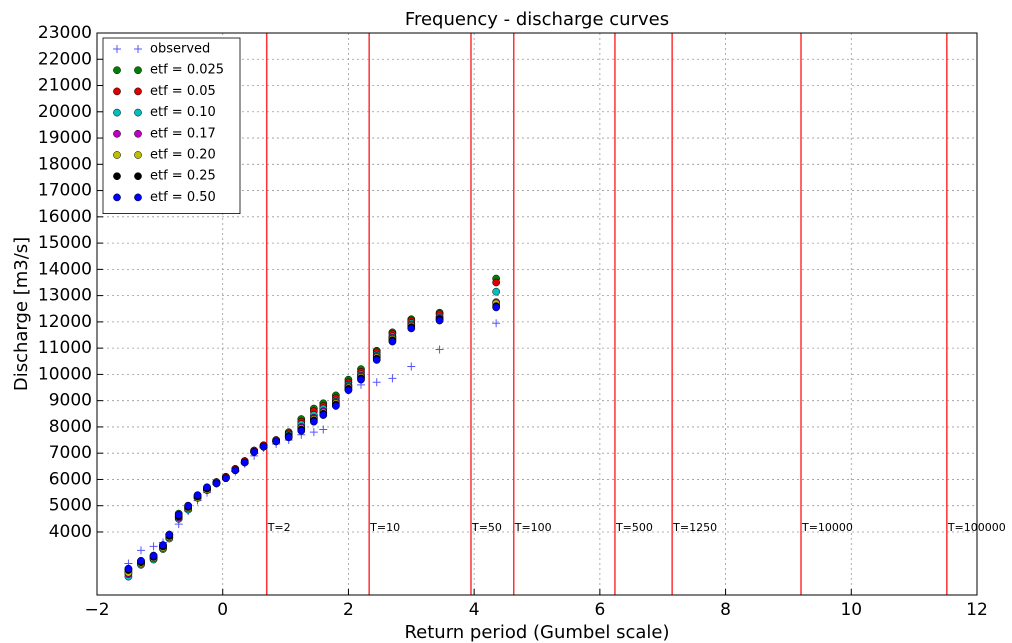 This screenshot has height=643, width=1012. Describe the element at coordinates (65, 243) in the screenshot. I see `y-tick-label: 15000` at that location.